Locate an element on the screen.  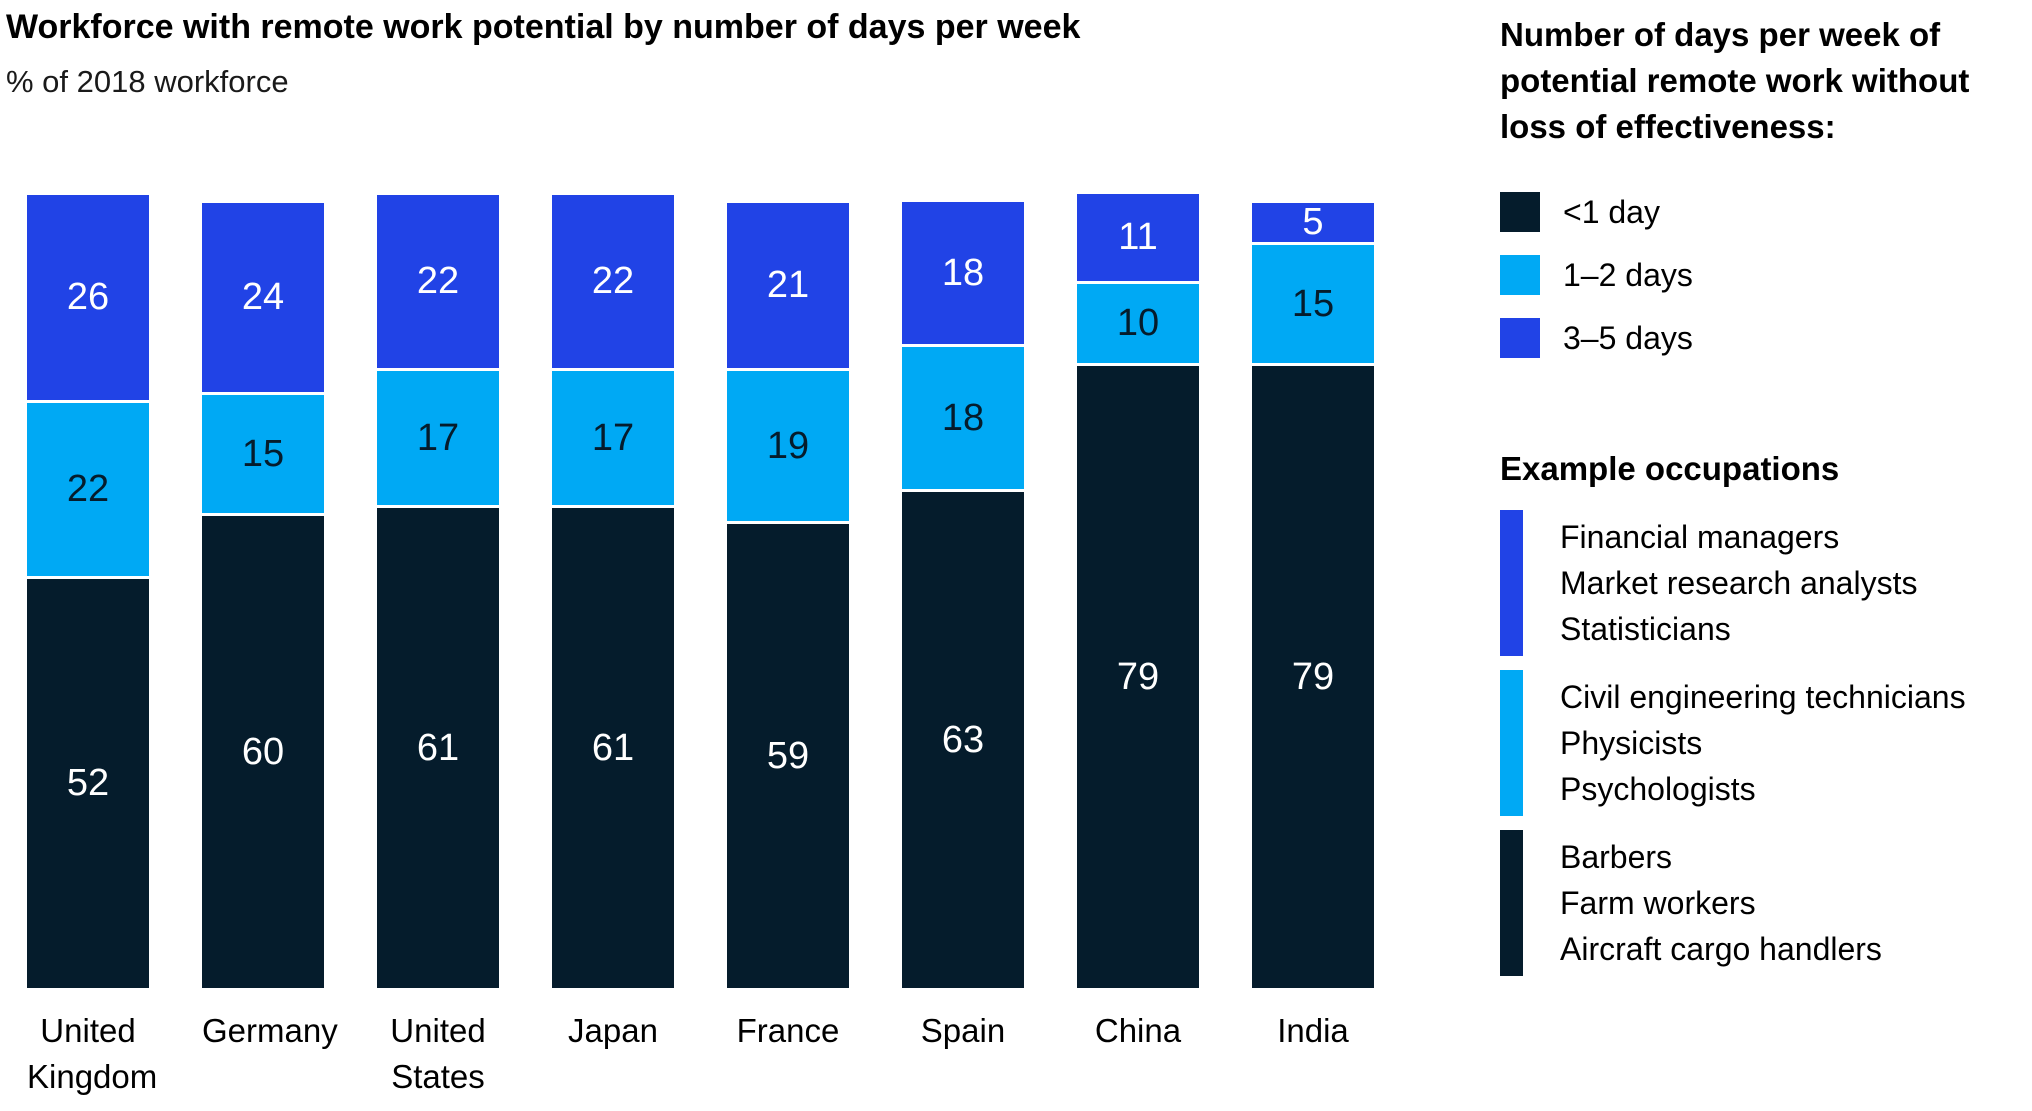
bar-value-label: 5 is located at coordinates (1313, 222).